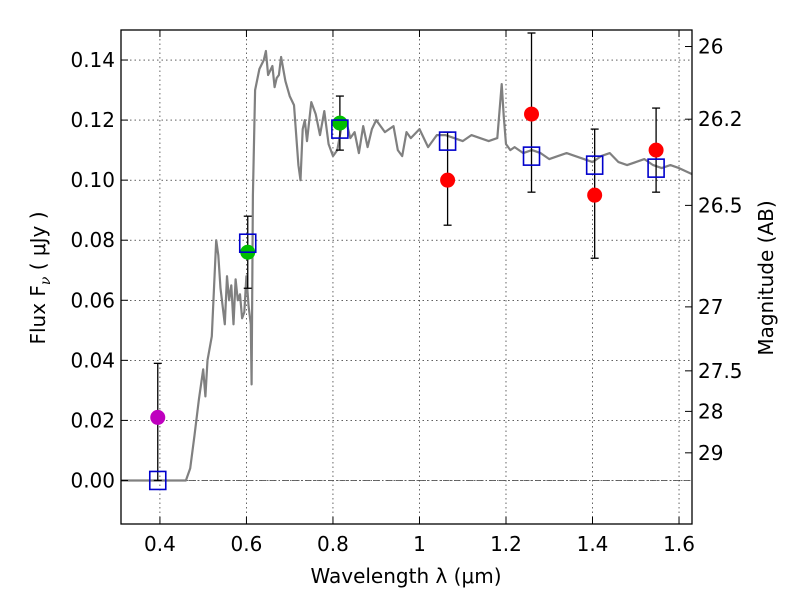 Image resolution: width=800 pixels, height=600 pixels. I want to click on y-tick-label-6: 0.12, so click(92, 120).